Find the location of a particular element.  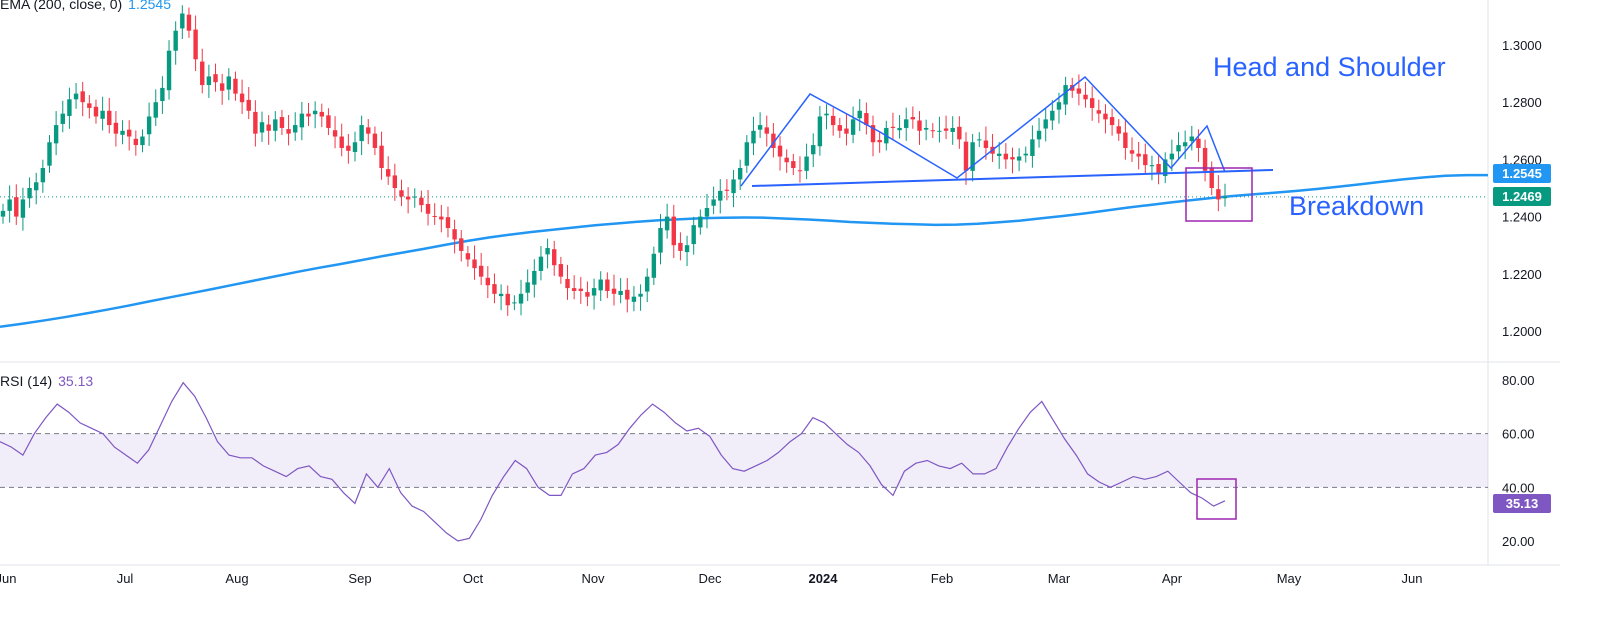

rsi-indicator-label: RSI (14) 35.13 is located at coordinates (46, 381).